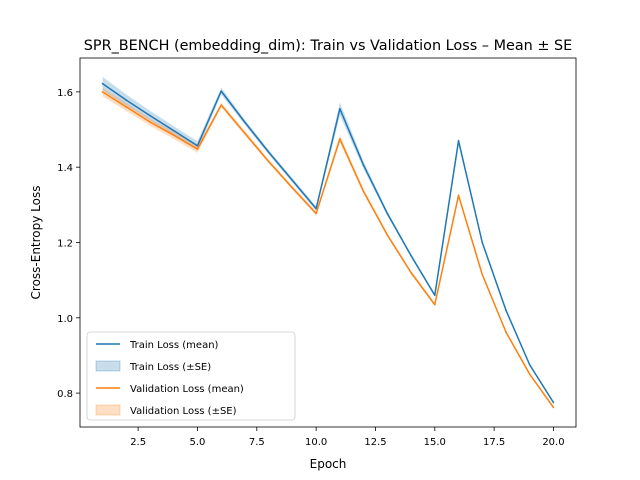 The height and width of the screenshot is (480, 640). What do you see at coordinates (553, 442) in the screenshot?
I see `x-tick-label: 20.0` at bounding box center [553, 442].